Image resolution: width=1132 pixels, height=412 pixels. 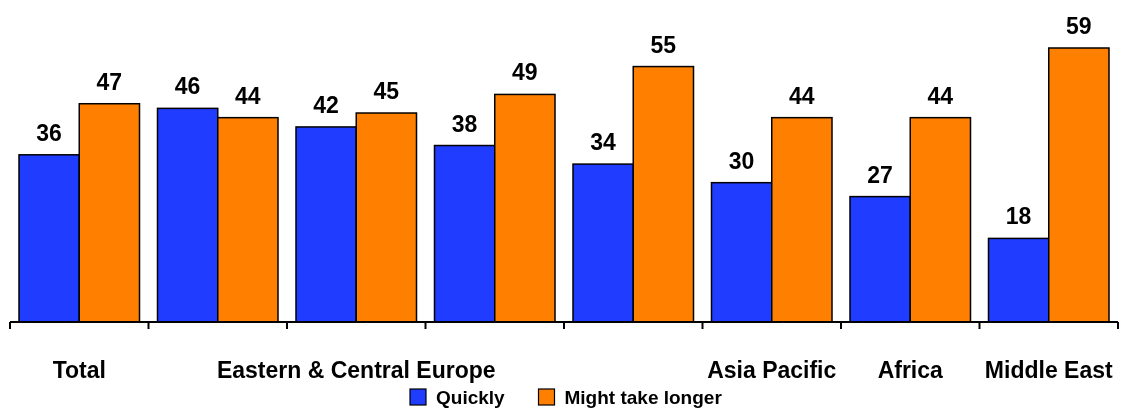 I want to click on data-label: 18, so click(x=1018, y=216).